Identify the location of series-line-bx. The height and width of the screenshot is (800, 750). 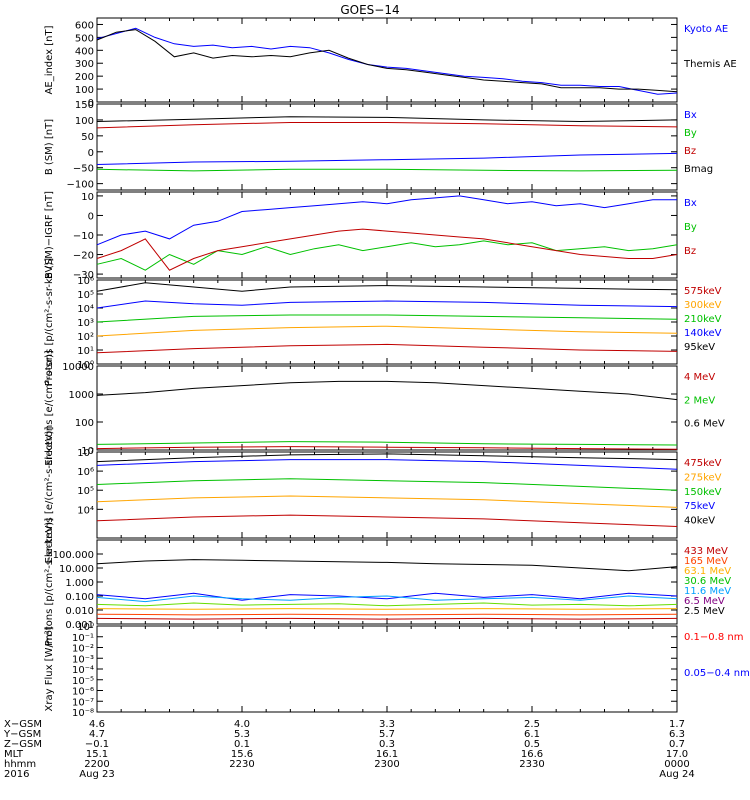
(387, 158).